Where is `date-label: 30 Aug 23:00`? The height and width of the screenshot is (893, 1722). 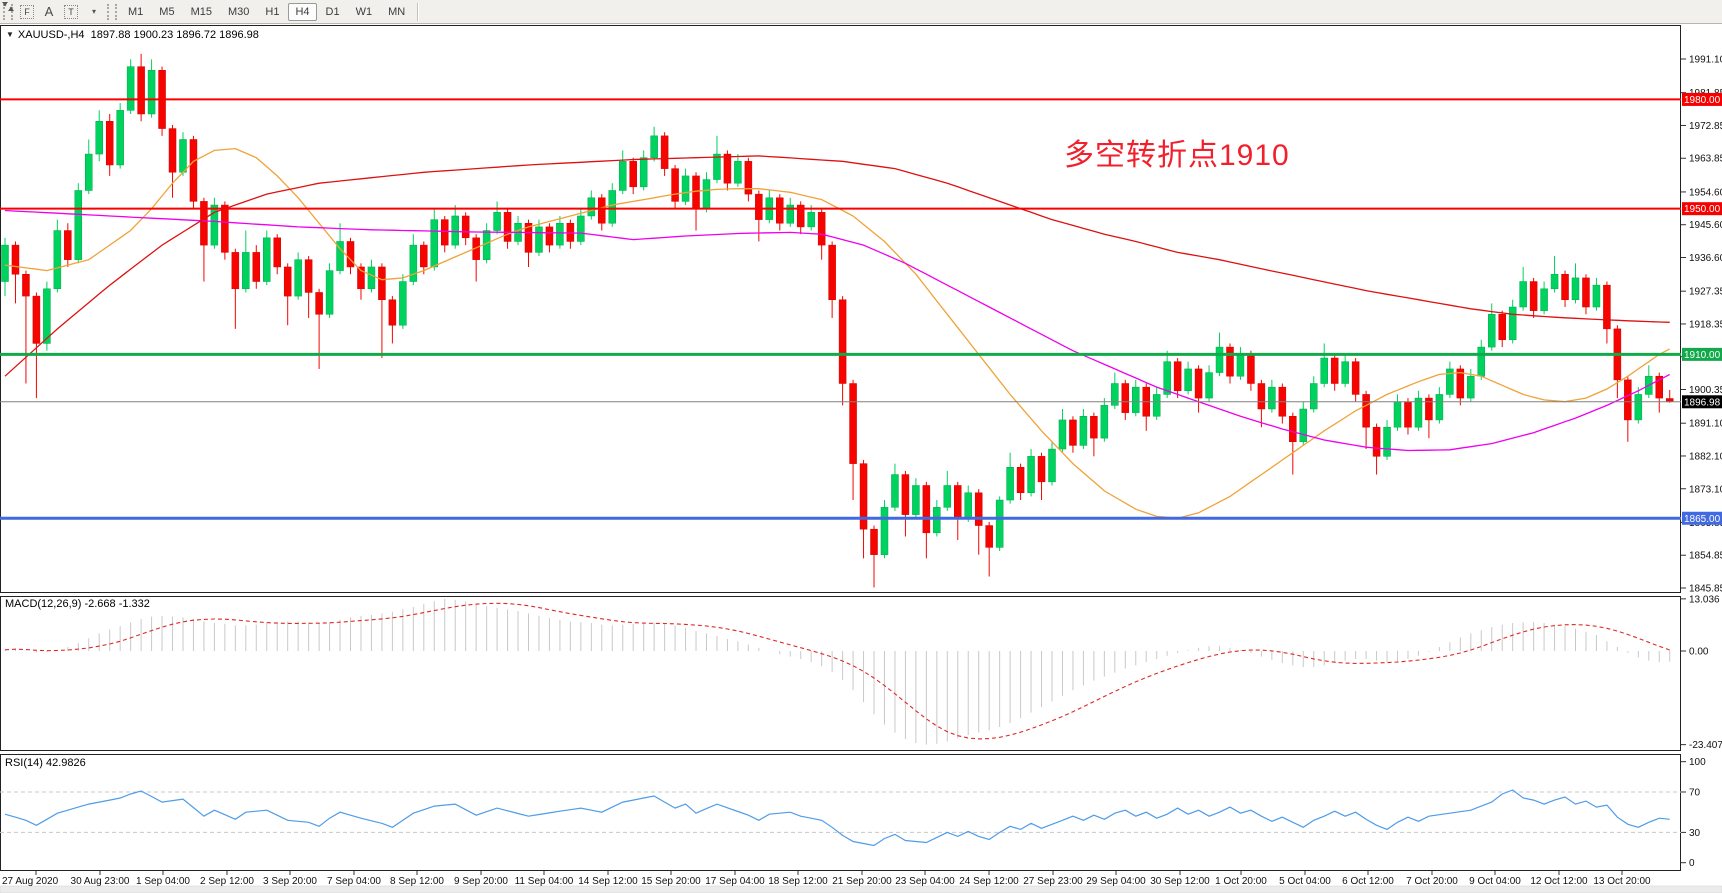
date-label: 30 Aug 23:00 is located at coordinates (100, 881).